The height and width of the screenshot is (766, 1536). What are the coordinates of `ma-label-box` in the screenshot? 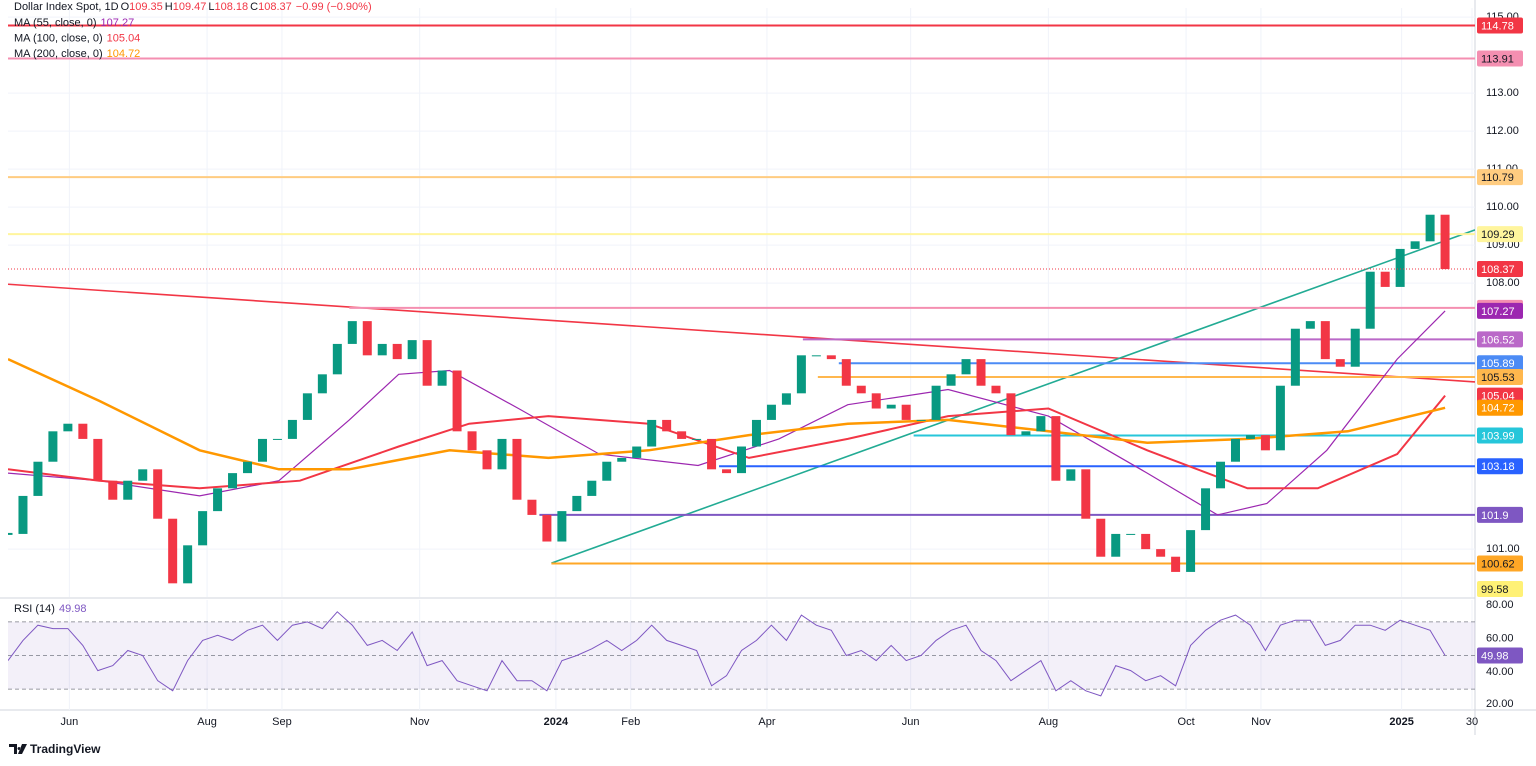 It's located at (1500, 407).